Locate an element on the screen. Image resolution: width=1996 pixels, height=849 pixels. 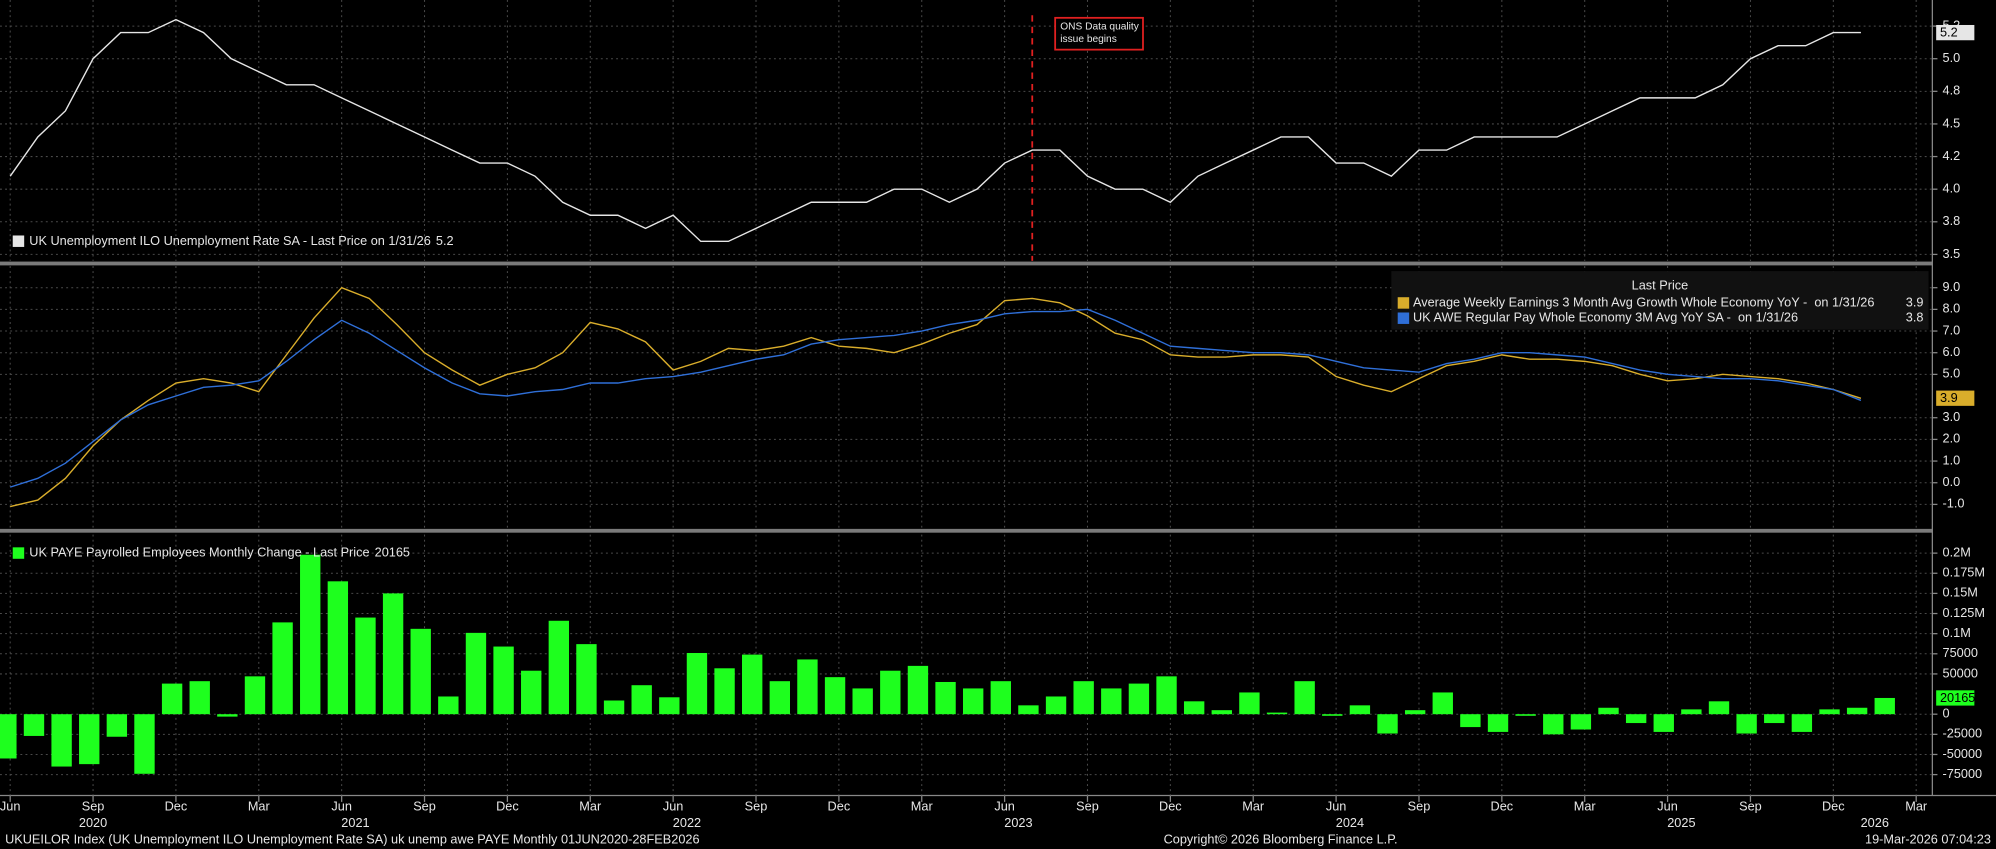
y-tick-label: 4.5 is located at coordinates (1952, 122).